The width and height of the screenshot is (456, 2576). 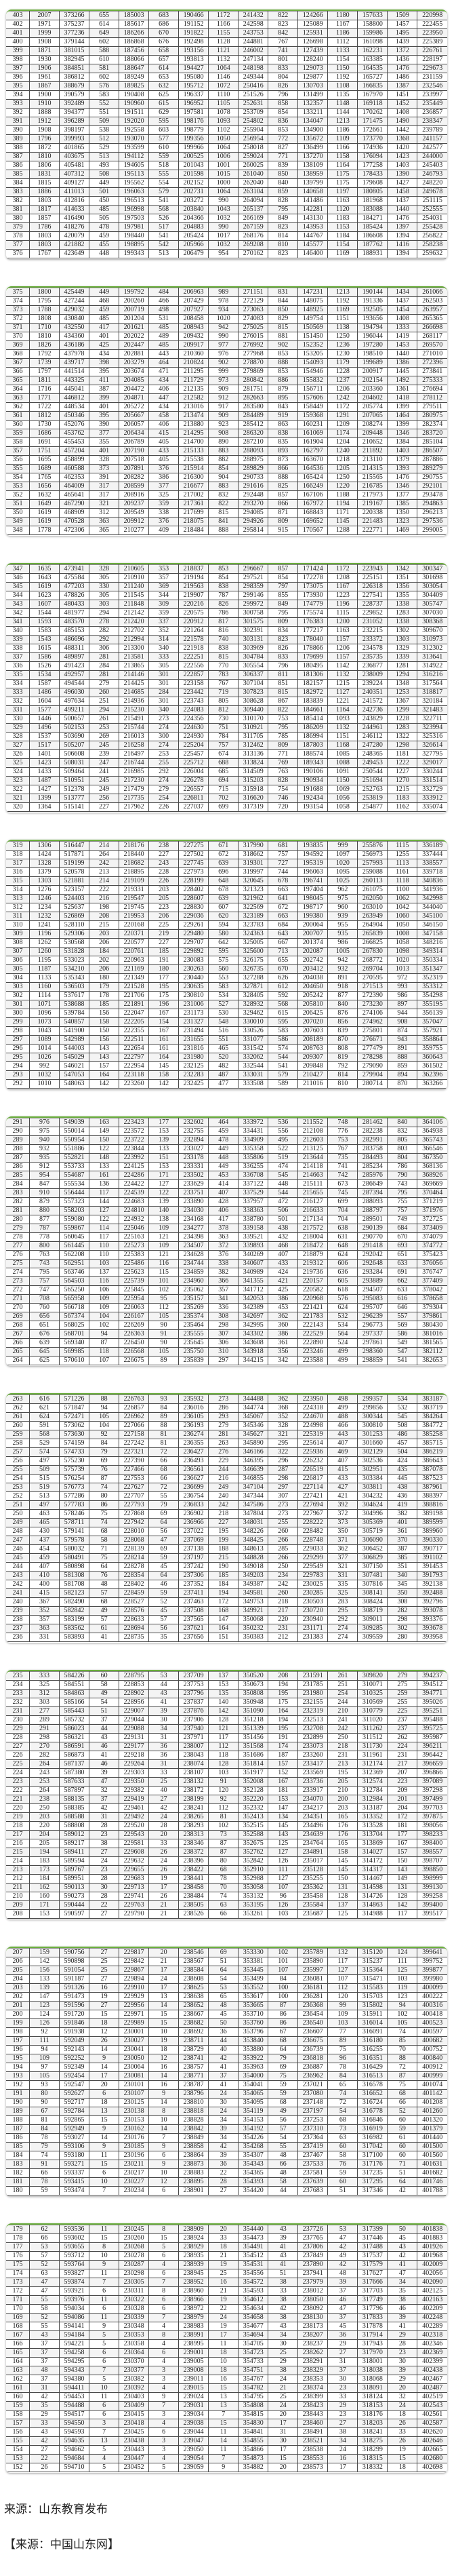 What do you see at coordinates (224, 183) in the screenshot?
I see `table-cell: 1000` at bounding box center [224, 183].